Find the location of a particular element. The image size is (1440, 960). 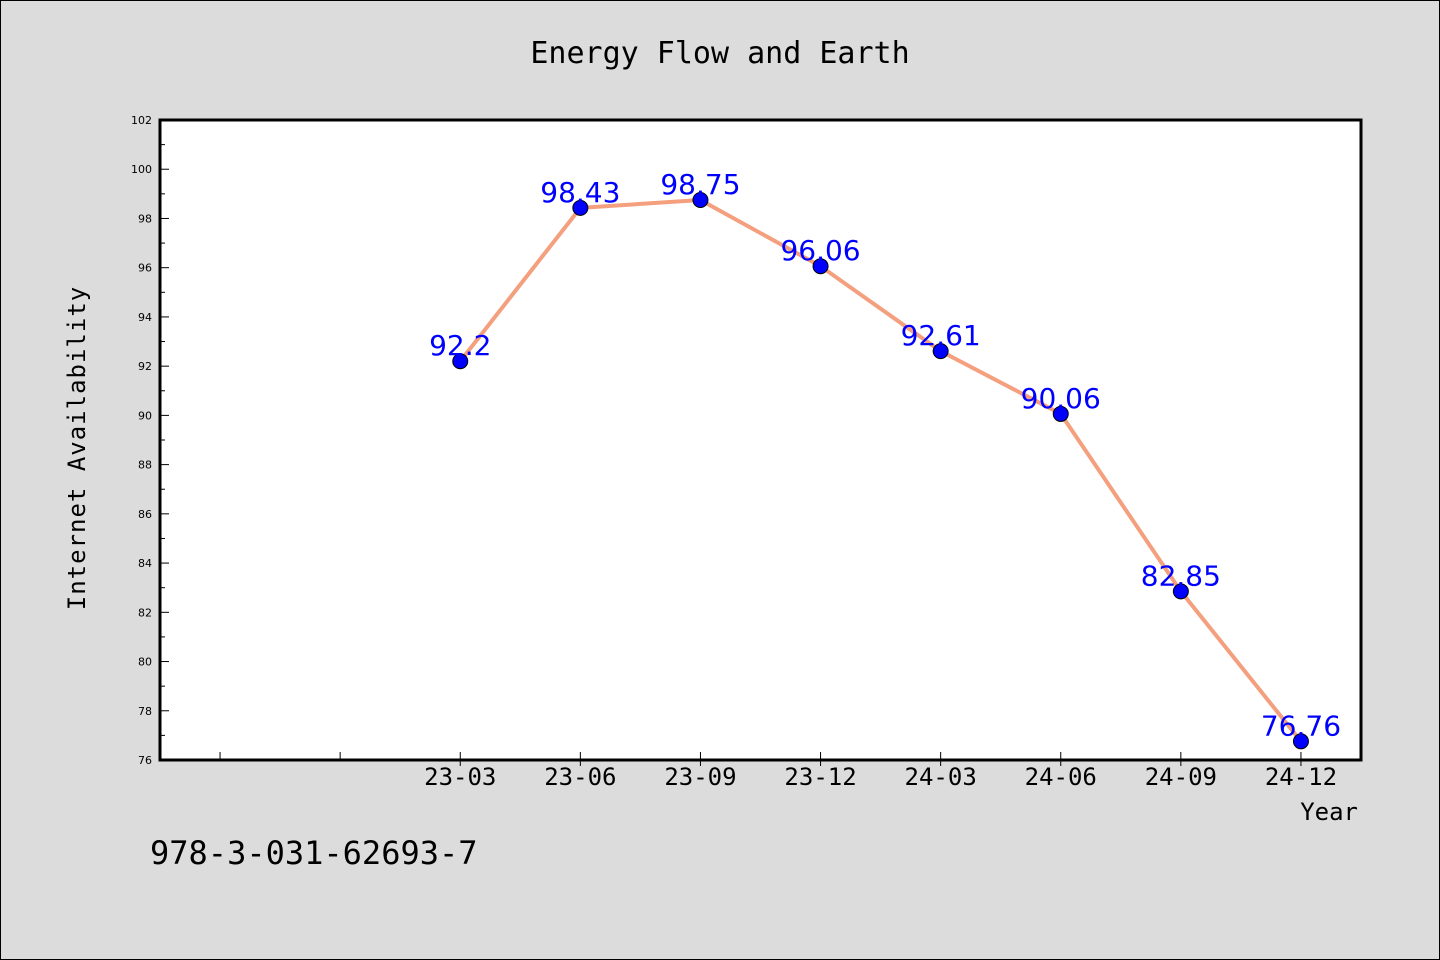

data-label: 76.76 is located at coordinates (1301, 725).